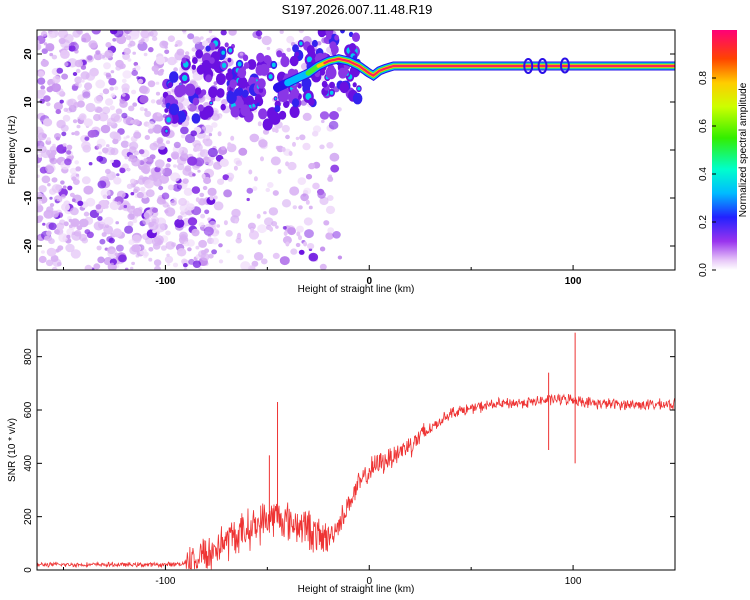 This screenshot has width=750, height=600. What do you see at coordinates (12, 150) in the screenshot?
I see `spectrogram-y-axis-label: Frequency (Hz)` at bounding box center [12, 150].